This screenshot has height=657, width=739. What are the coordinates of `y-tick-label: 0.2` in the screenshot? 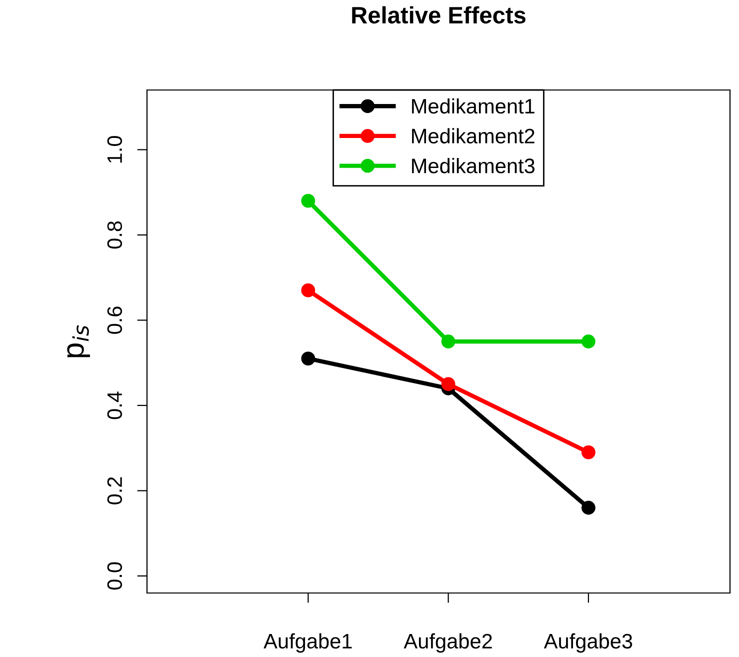 It's located at (114, 490).